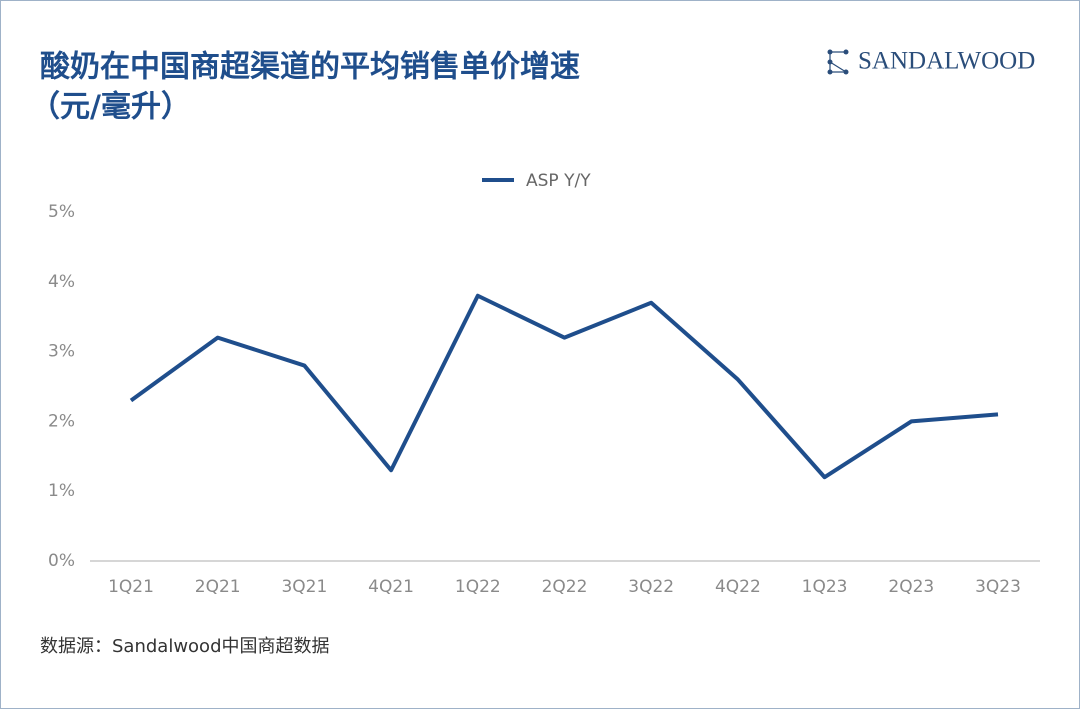 The width and height of the screenshot is (1080, 709). I want to click on x-tick-label: 4Q21, so click(391, 587).